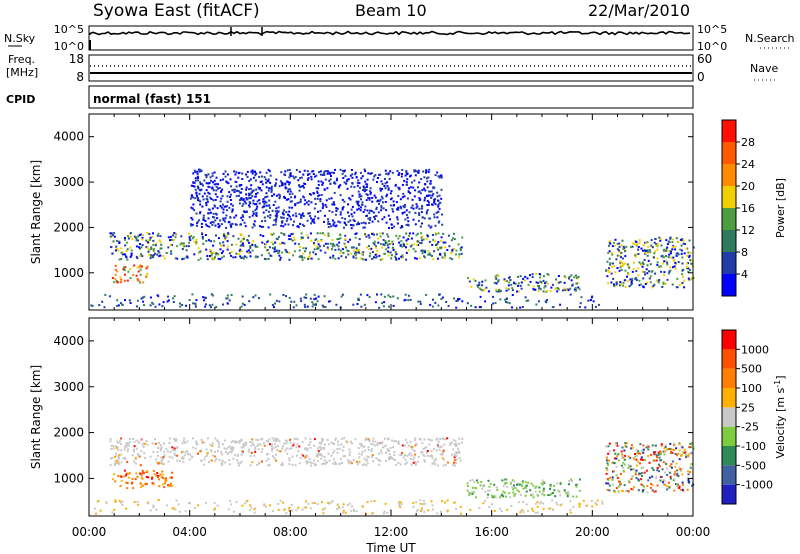 Image resolution: width=800 pixels, height=554 pixels. Describe the element at coordinates (729, 131) in the screenshot. I see `colorbar-segment` at that location.